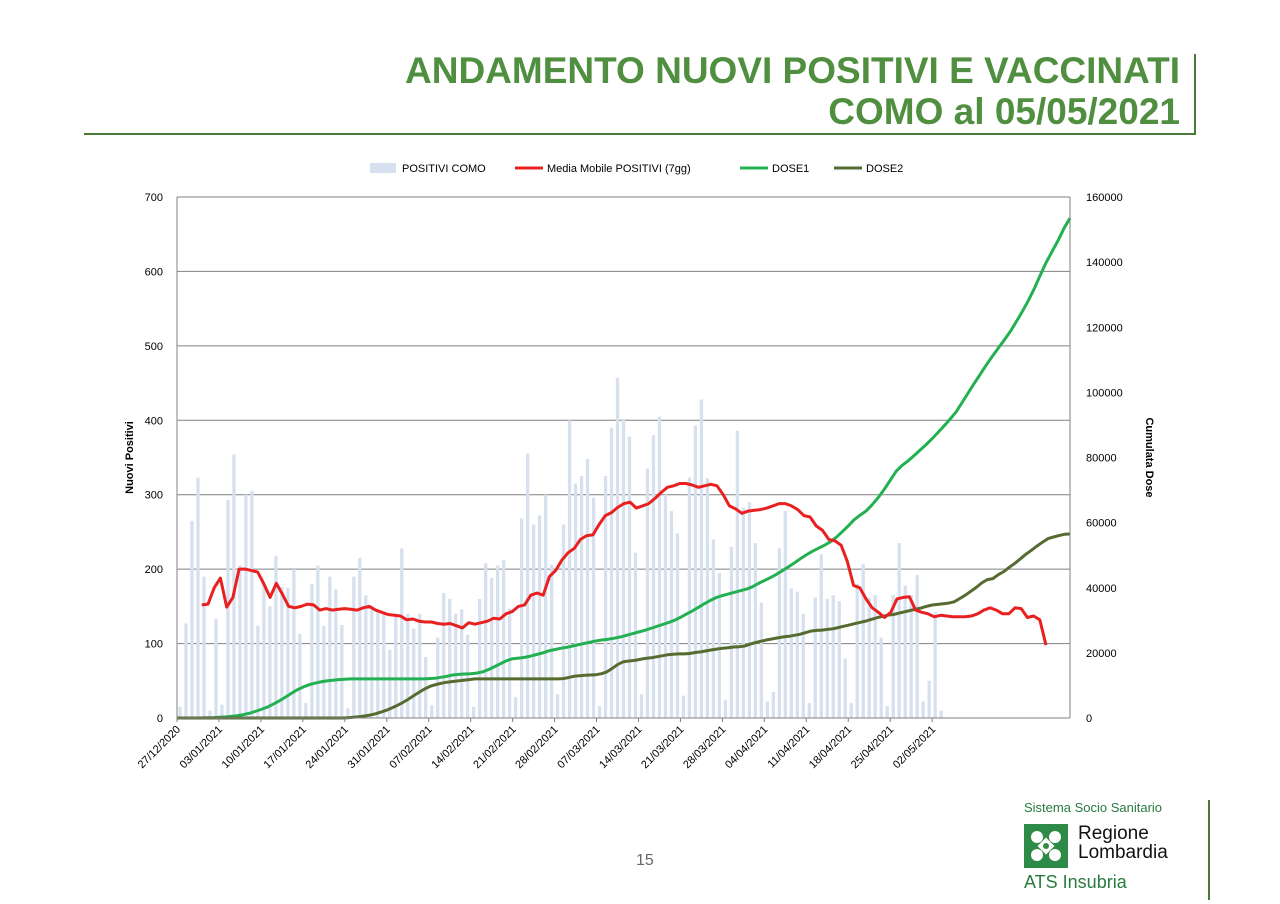 The width and height of the screenshot is (1280, 904). What do you see at coordinates (1149, 457) in the screenshot?
I see `y2-axis-title: Cumulata Dose` at bounding box center [1149, 457].